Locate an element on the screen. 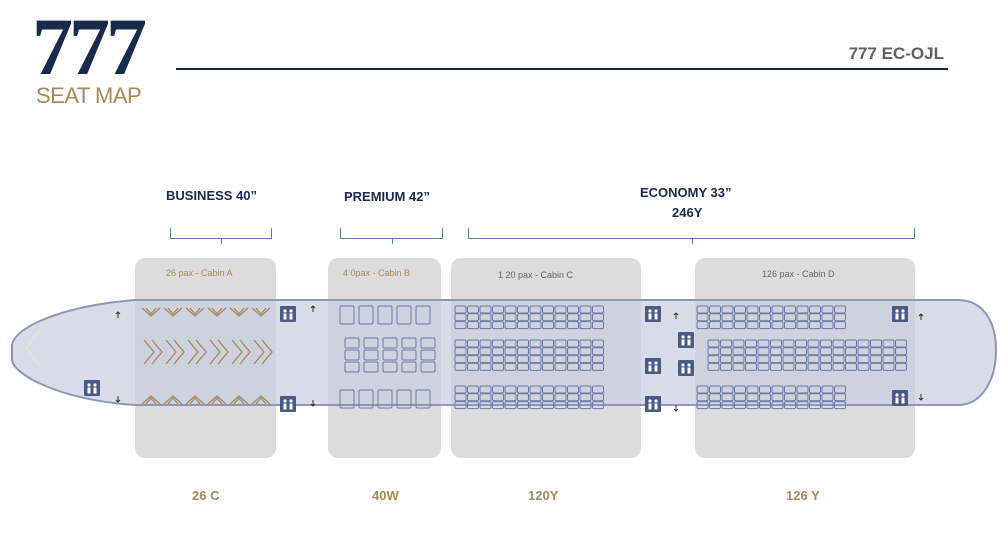  premium-bracket is located at coordinates (391, 236).